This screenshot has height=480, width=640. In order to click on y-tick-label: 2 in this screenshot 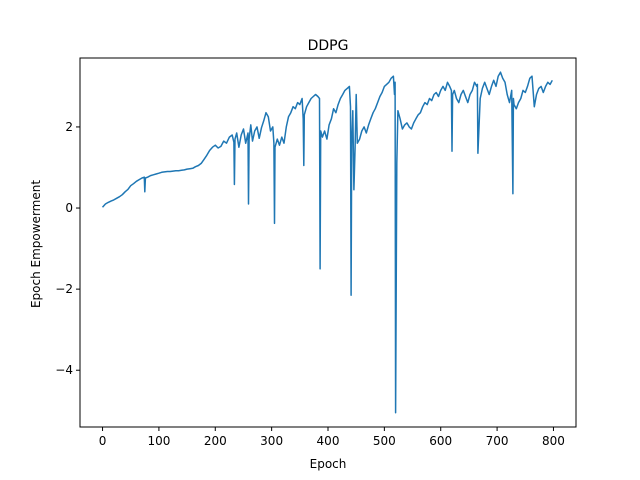, I will do `click(69, 127)`.